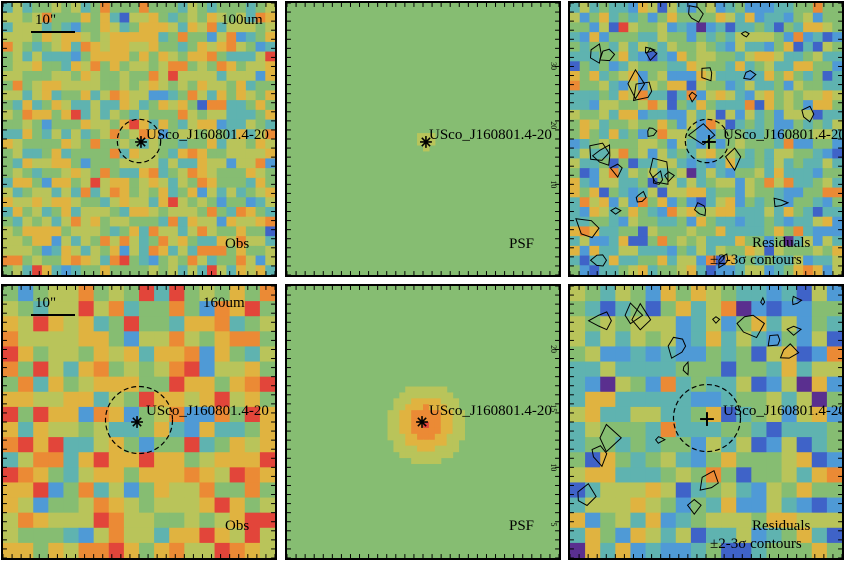 This screenshot has height=566, width=850. What do you see at coordinates (553, 435) in the screenshot?
I see `psf-tick-labels: 20 15 10 5` at bounding box center [553, 435].